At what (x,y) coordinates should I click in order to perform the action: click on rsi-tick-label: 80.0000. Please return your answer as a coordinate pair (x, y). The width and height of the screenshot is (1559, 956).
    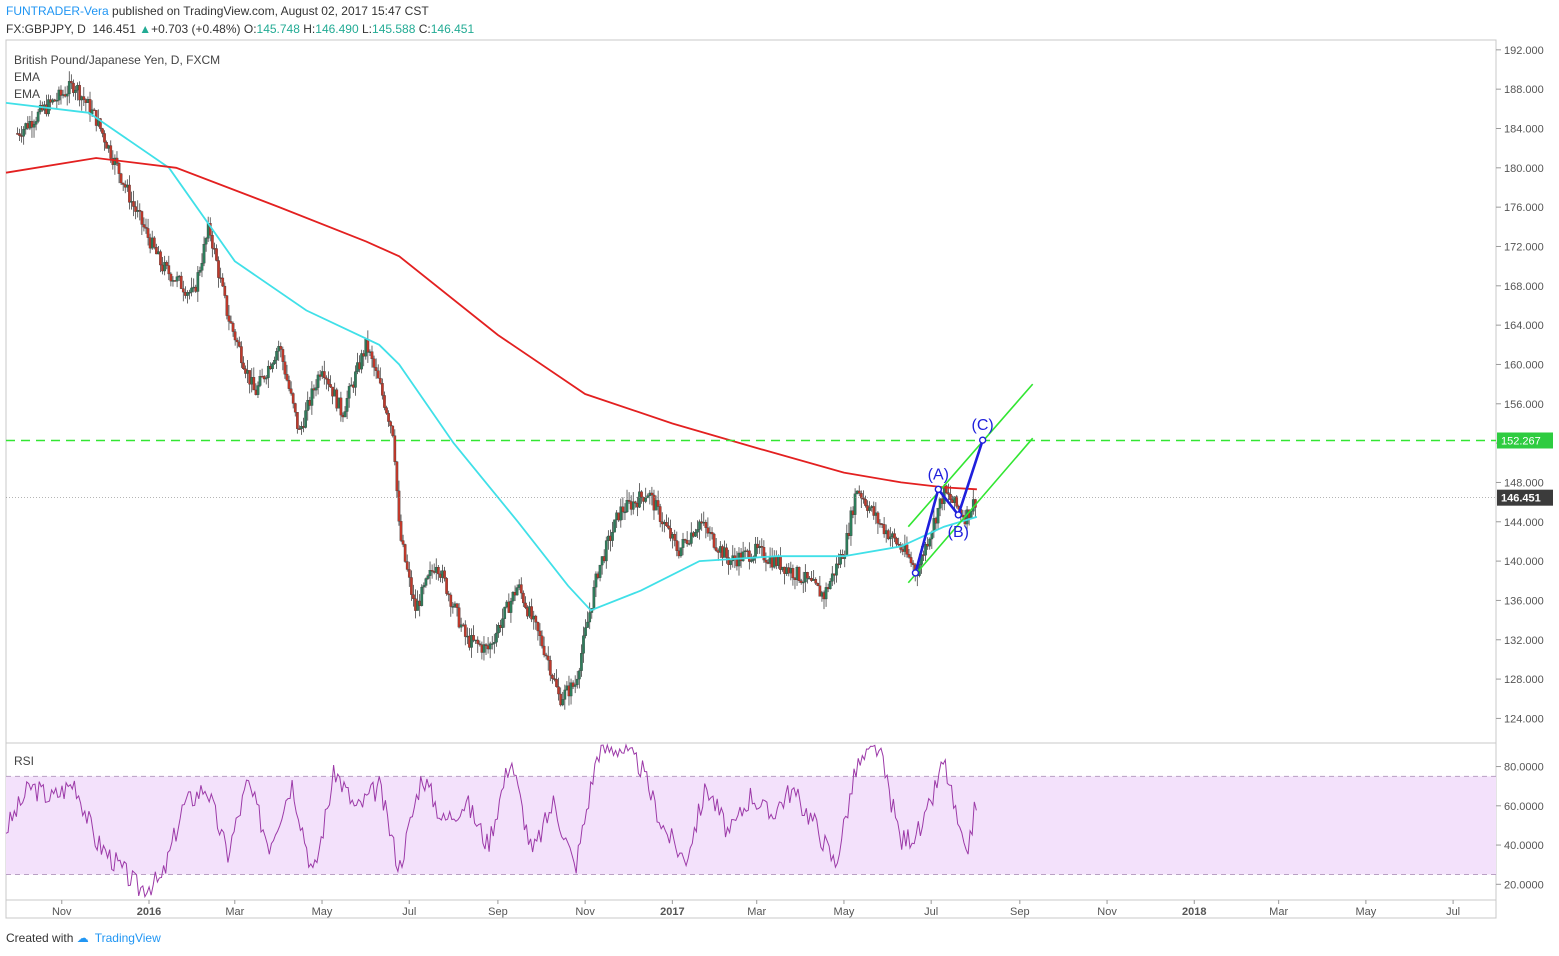
    Looking at the image, I should click on (1524, 768).